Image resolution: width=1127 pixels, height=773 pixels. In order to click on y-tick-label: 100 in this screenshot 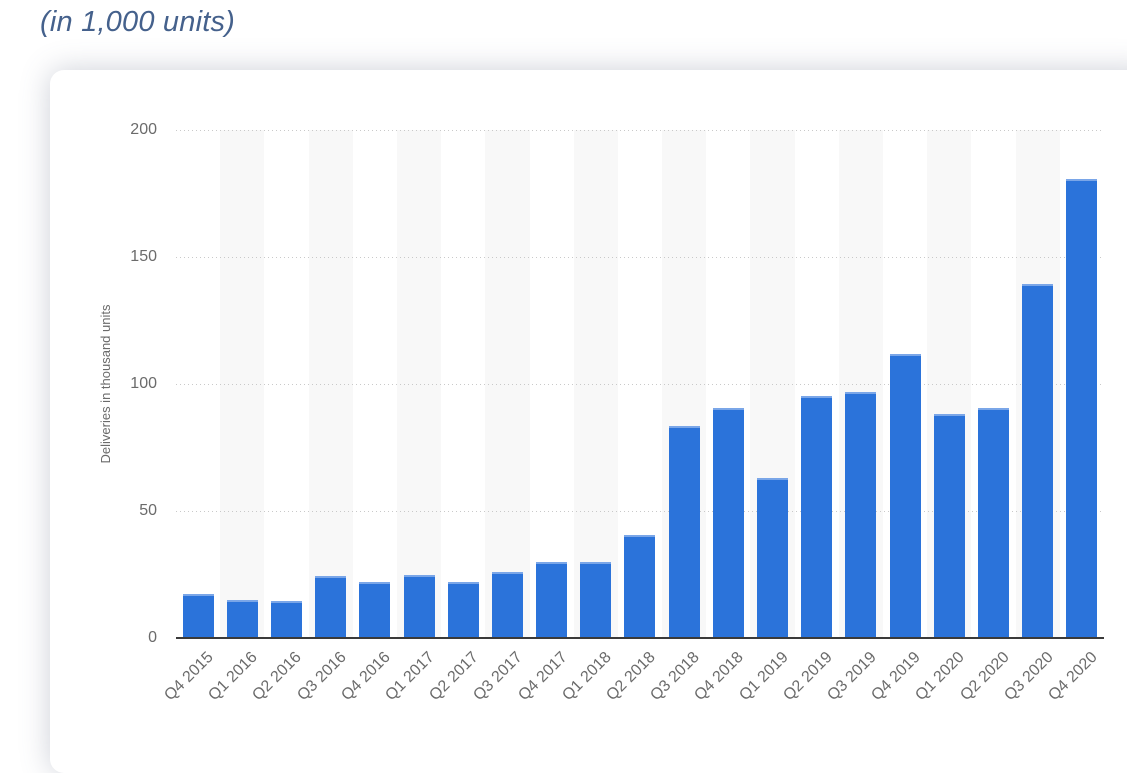, I will do `click(143, 383)`.